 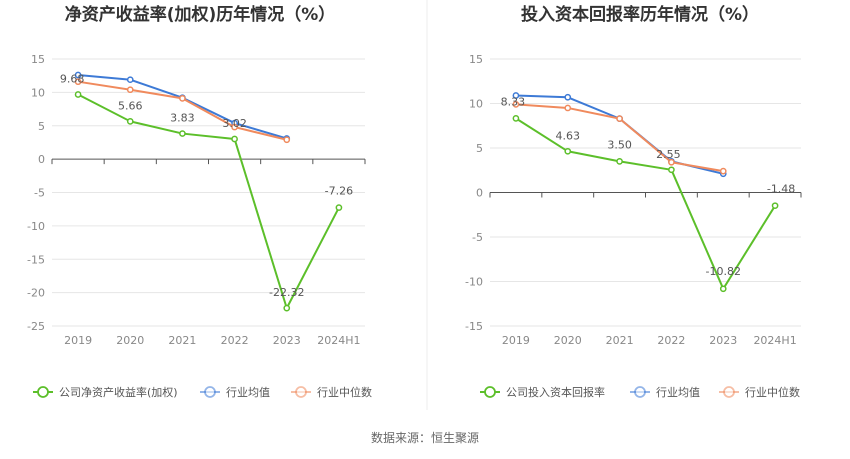 What do you see at coordinates (723, 271) in the screenshot?
I see `data-label: -10.82` at bounding box center [723, 271].